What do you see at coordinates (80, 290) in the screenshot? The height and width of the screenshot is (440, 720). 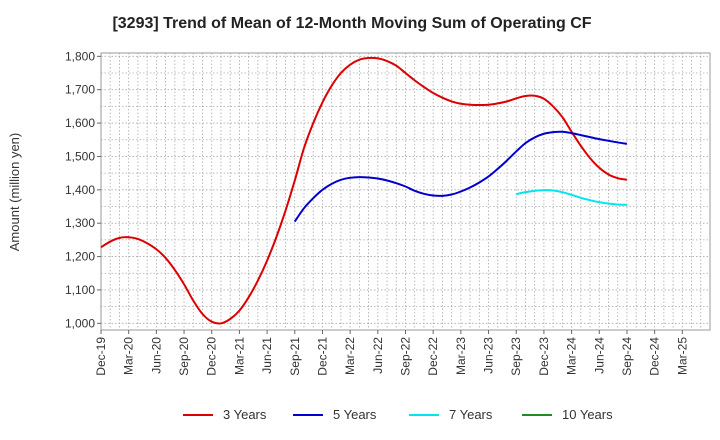 I see `y-tick-label: 1,100` at bounding box center [80, 290].